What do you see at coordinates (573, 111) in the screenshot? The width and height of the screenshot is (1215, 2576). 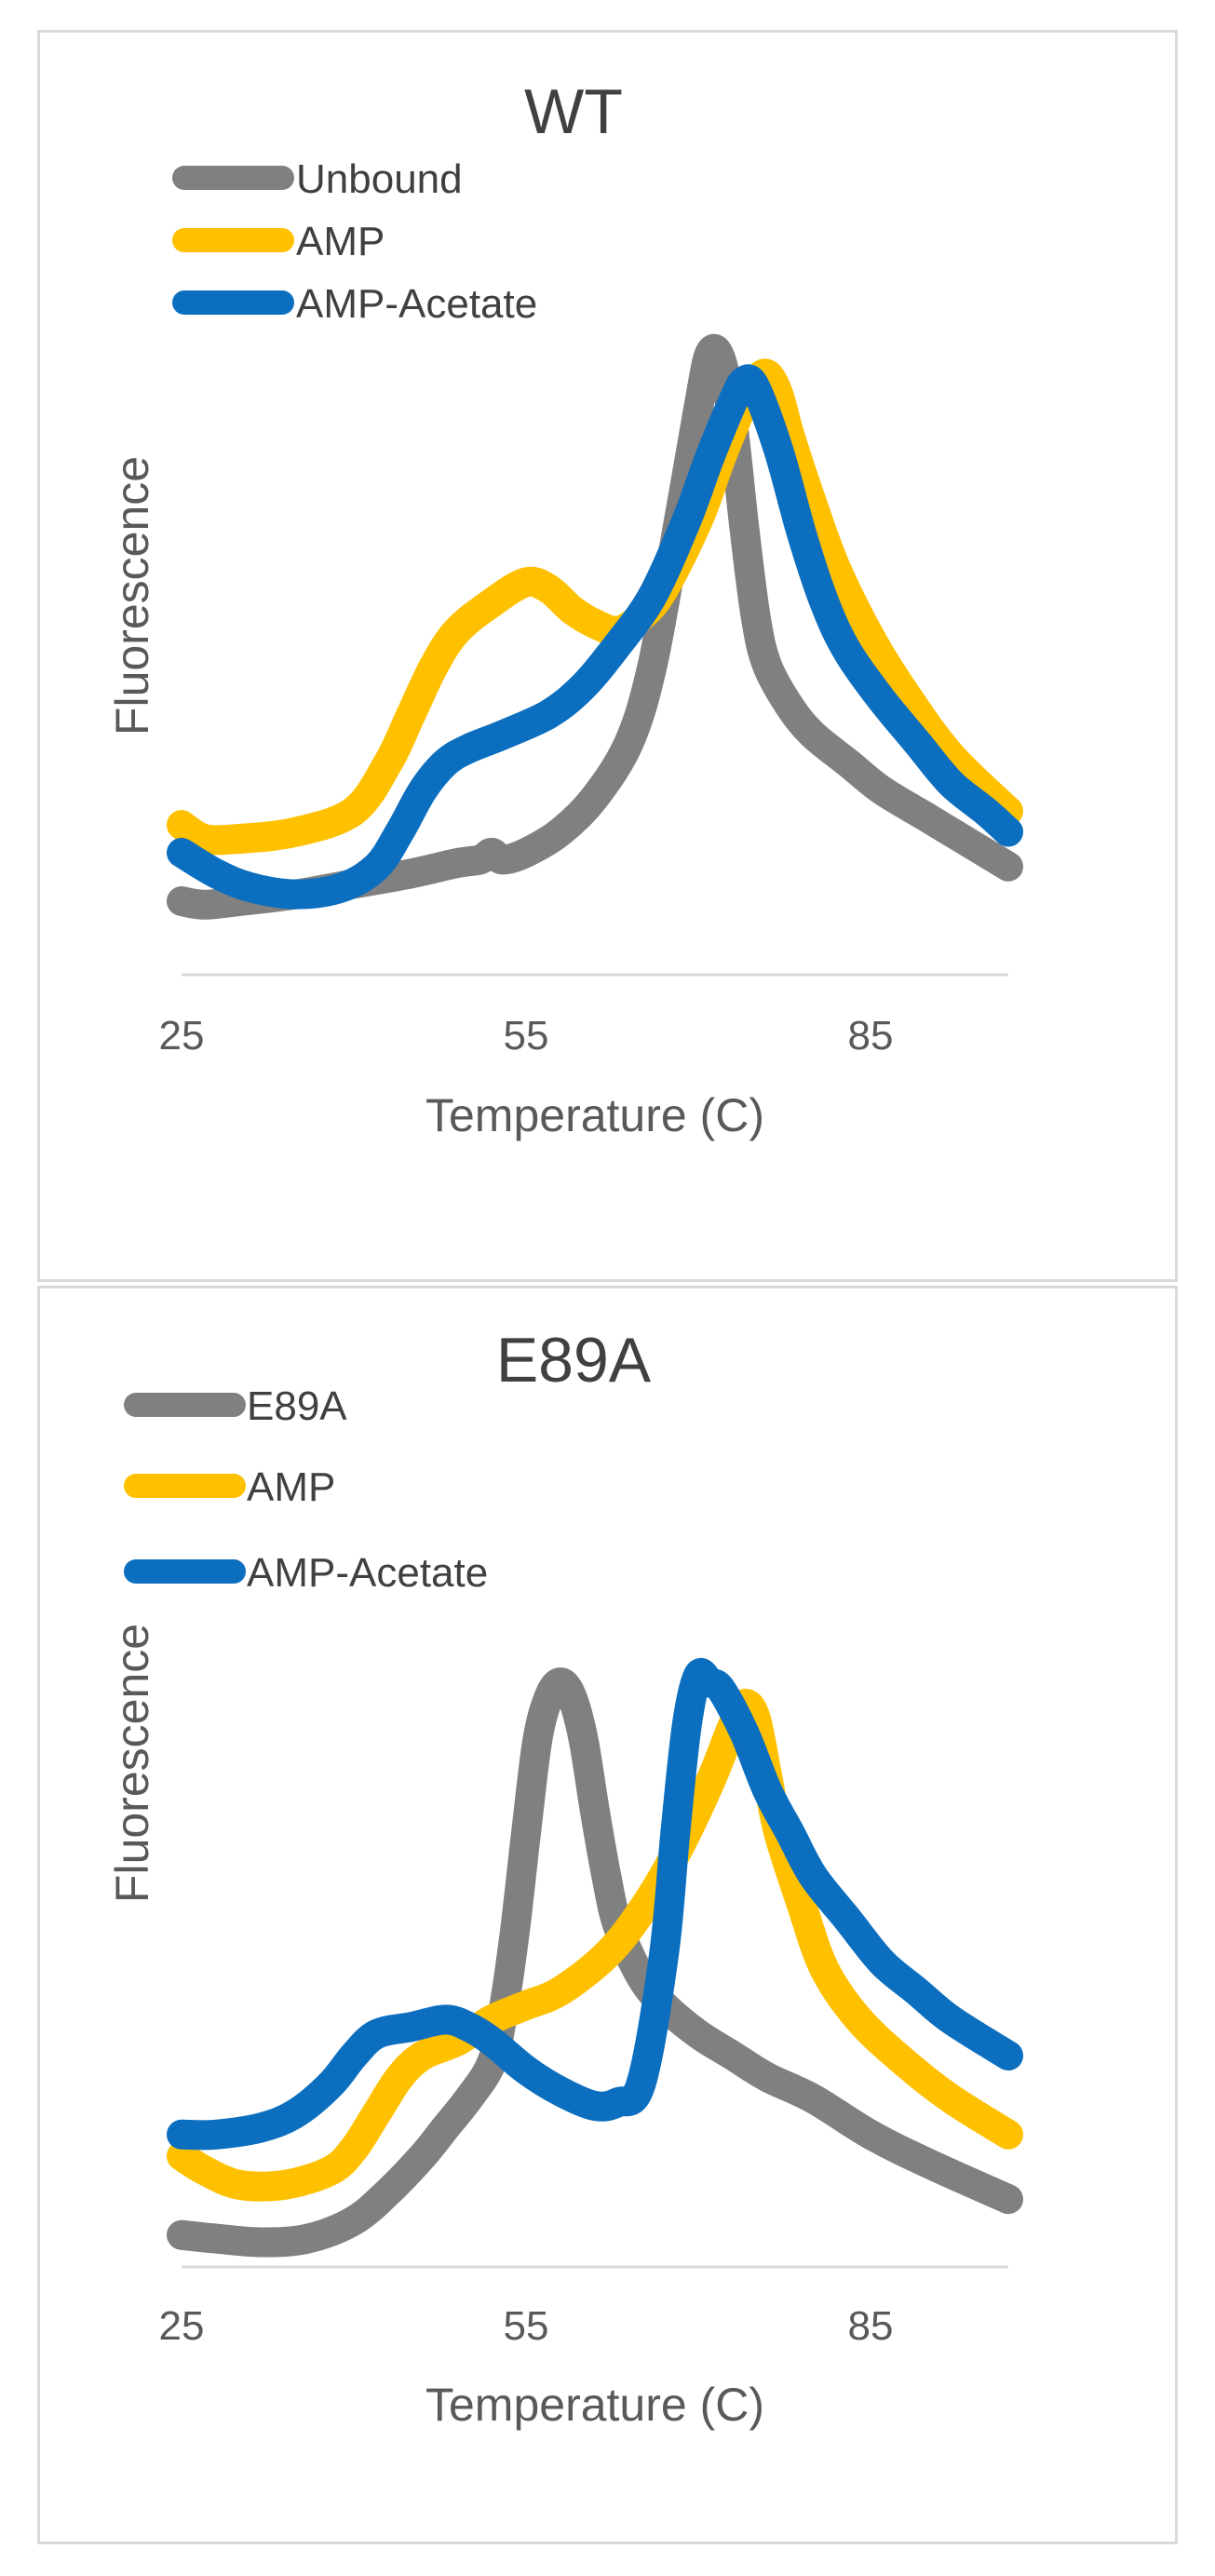 I see `chart-title: WT` at bounding box center [573, 111].